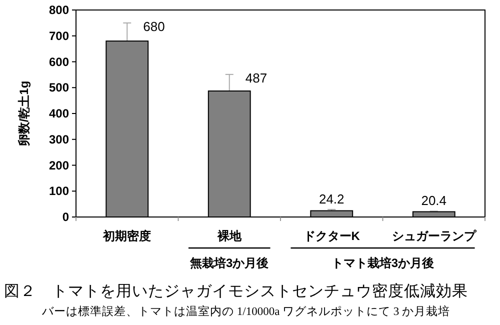 This screenshot has width=500, height=325. I want to click on data-label: 680, so click(154, 26).